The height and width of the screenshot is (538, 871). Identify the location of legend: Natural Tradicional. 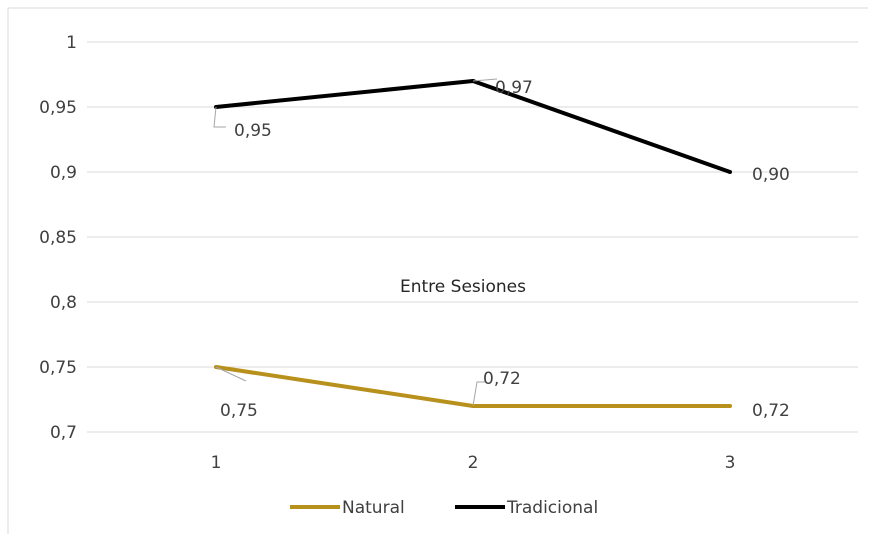
(444, 508).